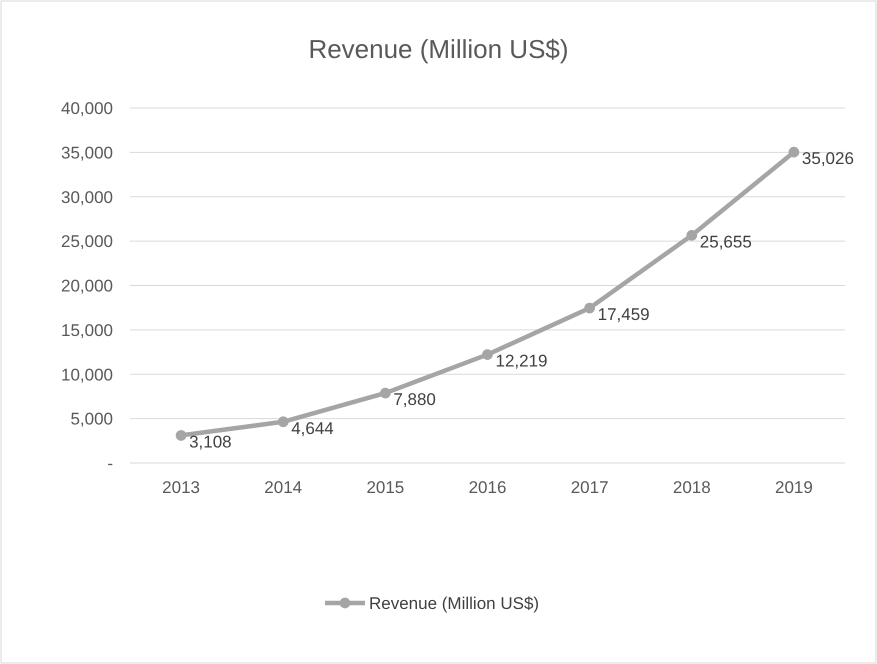  Describe the element at coordinates (794, 487) in the screenshot. I see `x-tick-label: 2019` at that location.